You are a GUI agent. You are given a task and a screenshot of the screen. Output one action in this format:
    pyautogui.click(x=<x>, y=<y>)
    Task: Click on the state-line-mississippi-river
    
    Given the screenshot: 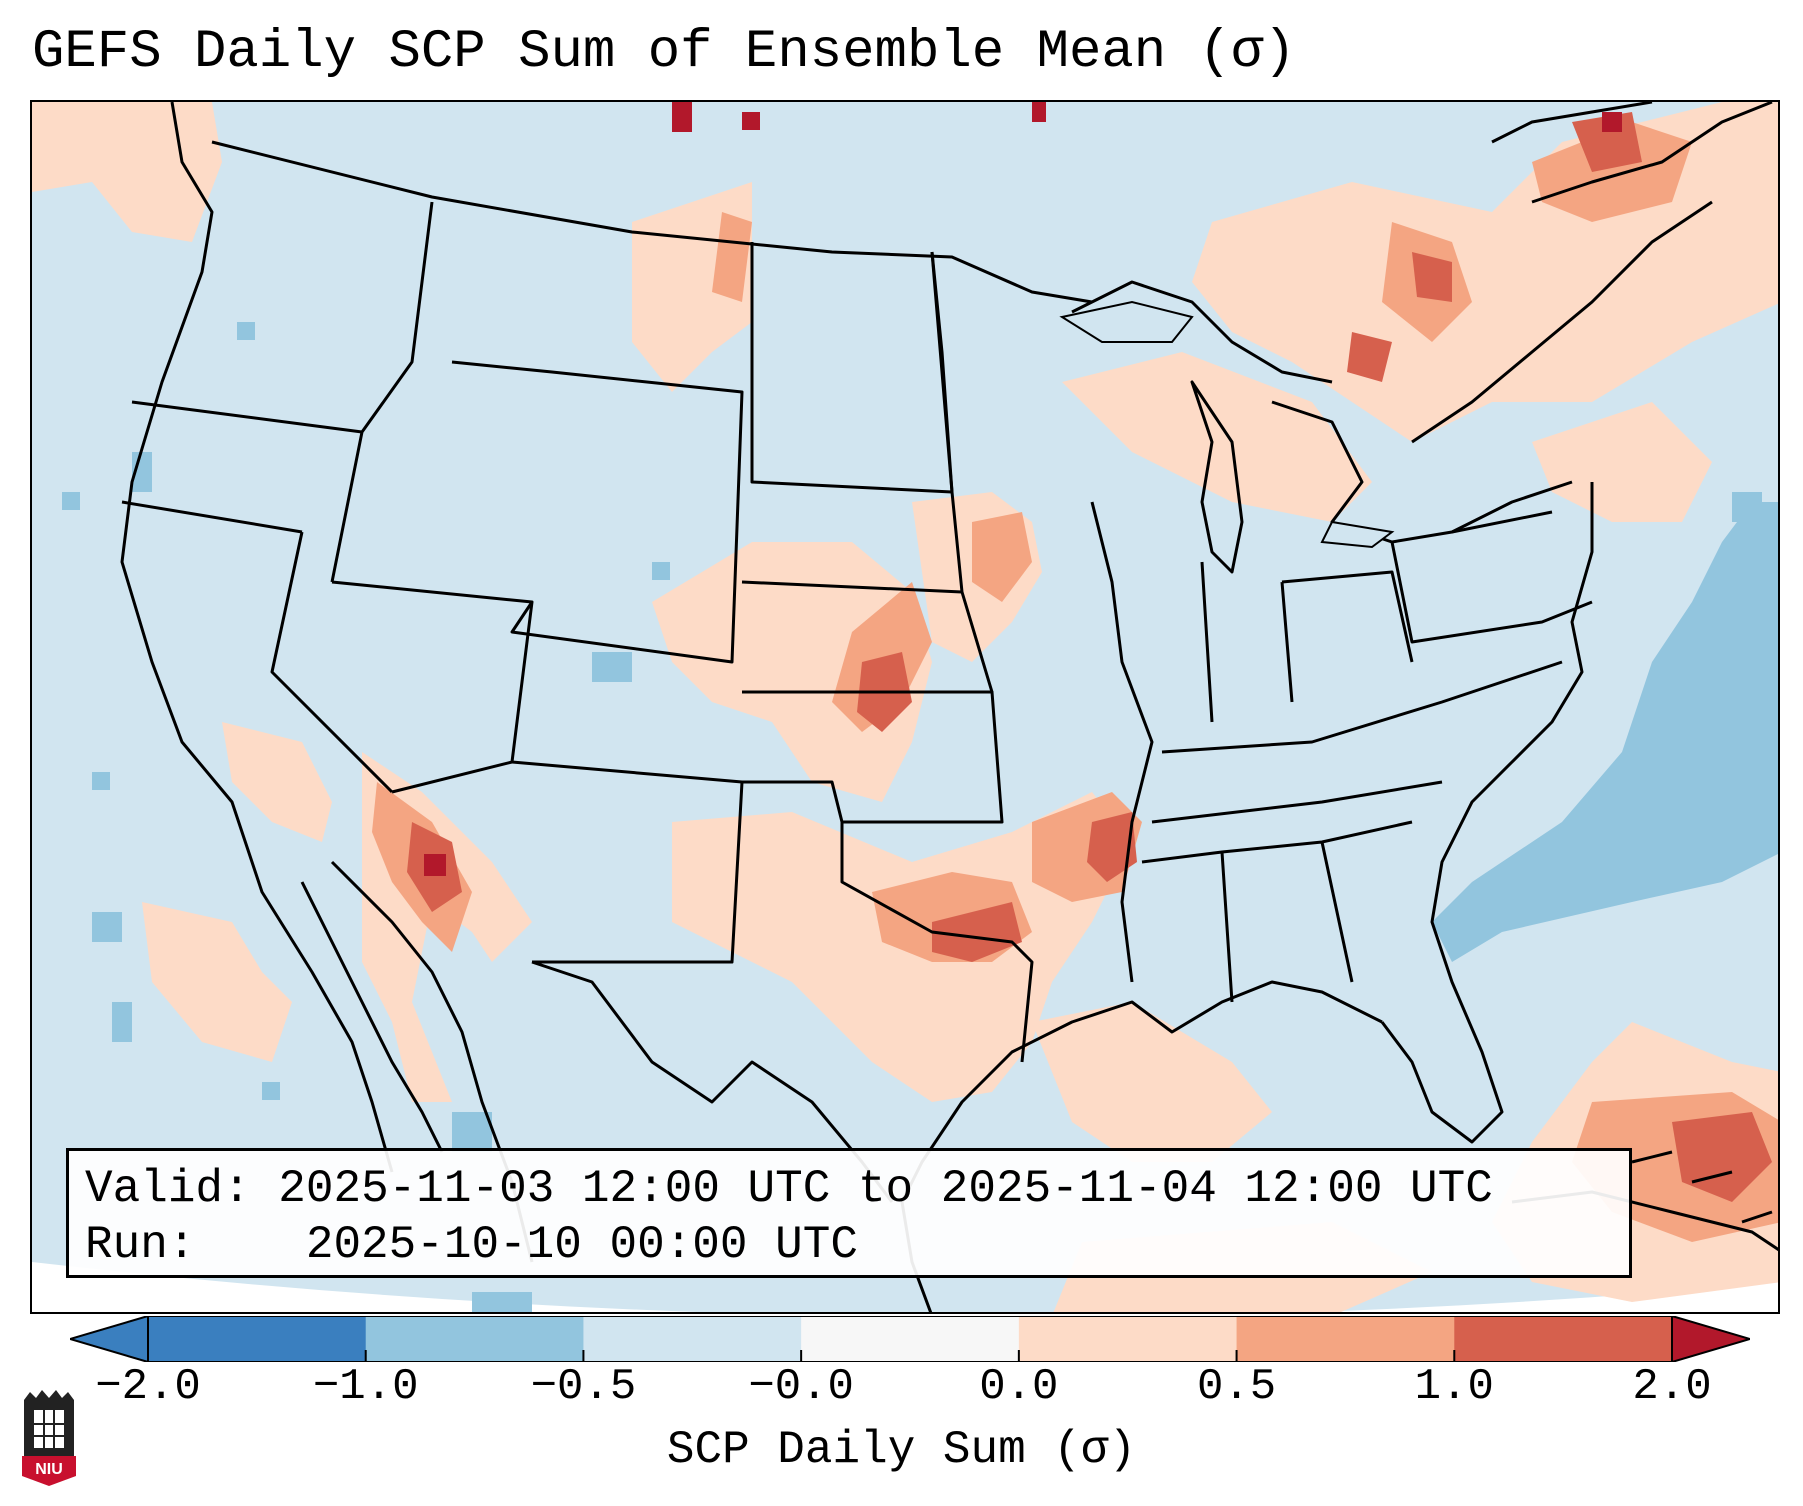 What is the action you would take?
    pyautogui.click(x=1122, y=742)
    